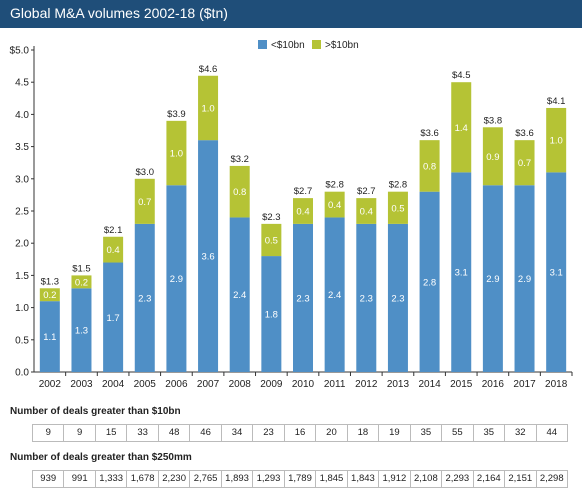  Describe the element at coordinates (78, 433) in the screenshot. I see `table-cell: 9` at that location.